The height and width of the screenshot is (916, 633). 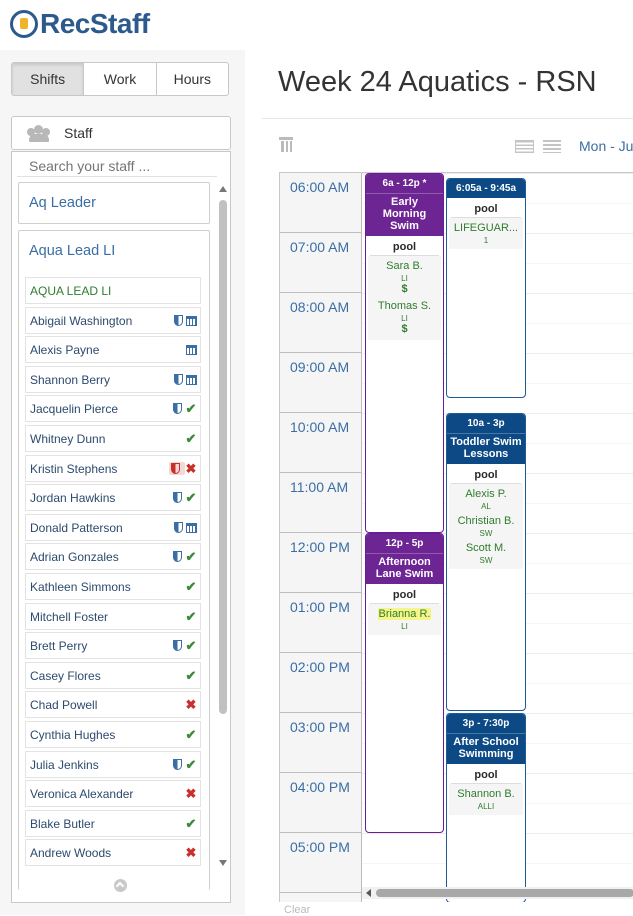 What do you see at coordinates (286, 144) in the screenshot?
I see `trash-icon` at bounding box center [286, 144].